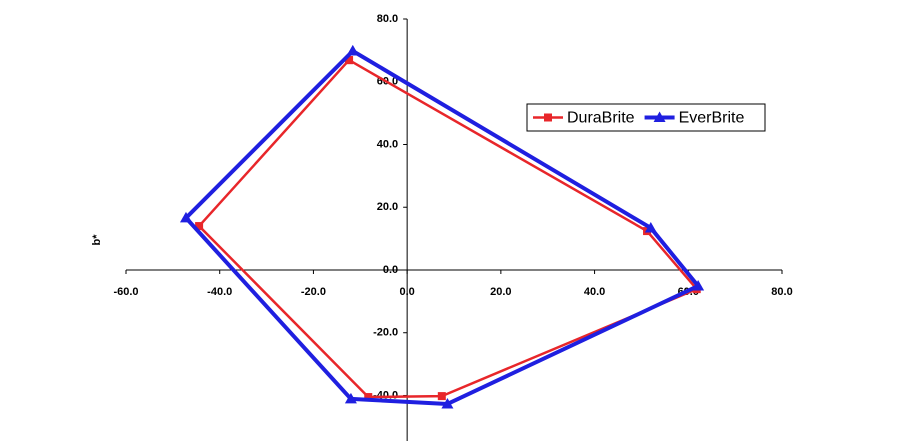 The image size is (923, 441). Describe the element at coordinates (385, 333) in the screenshot. I see `y-tick-label: -20.0` at that location.